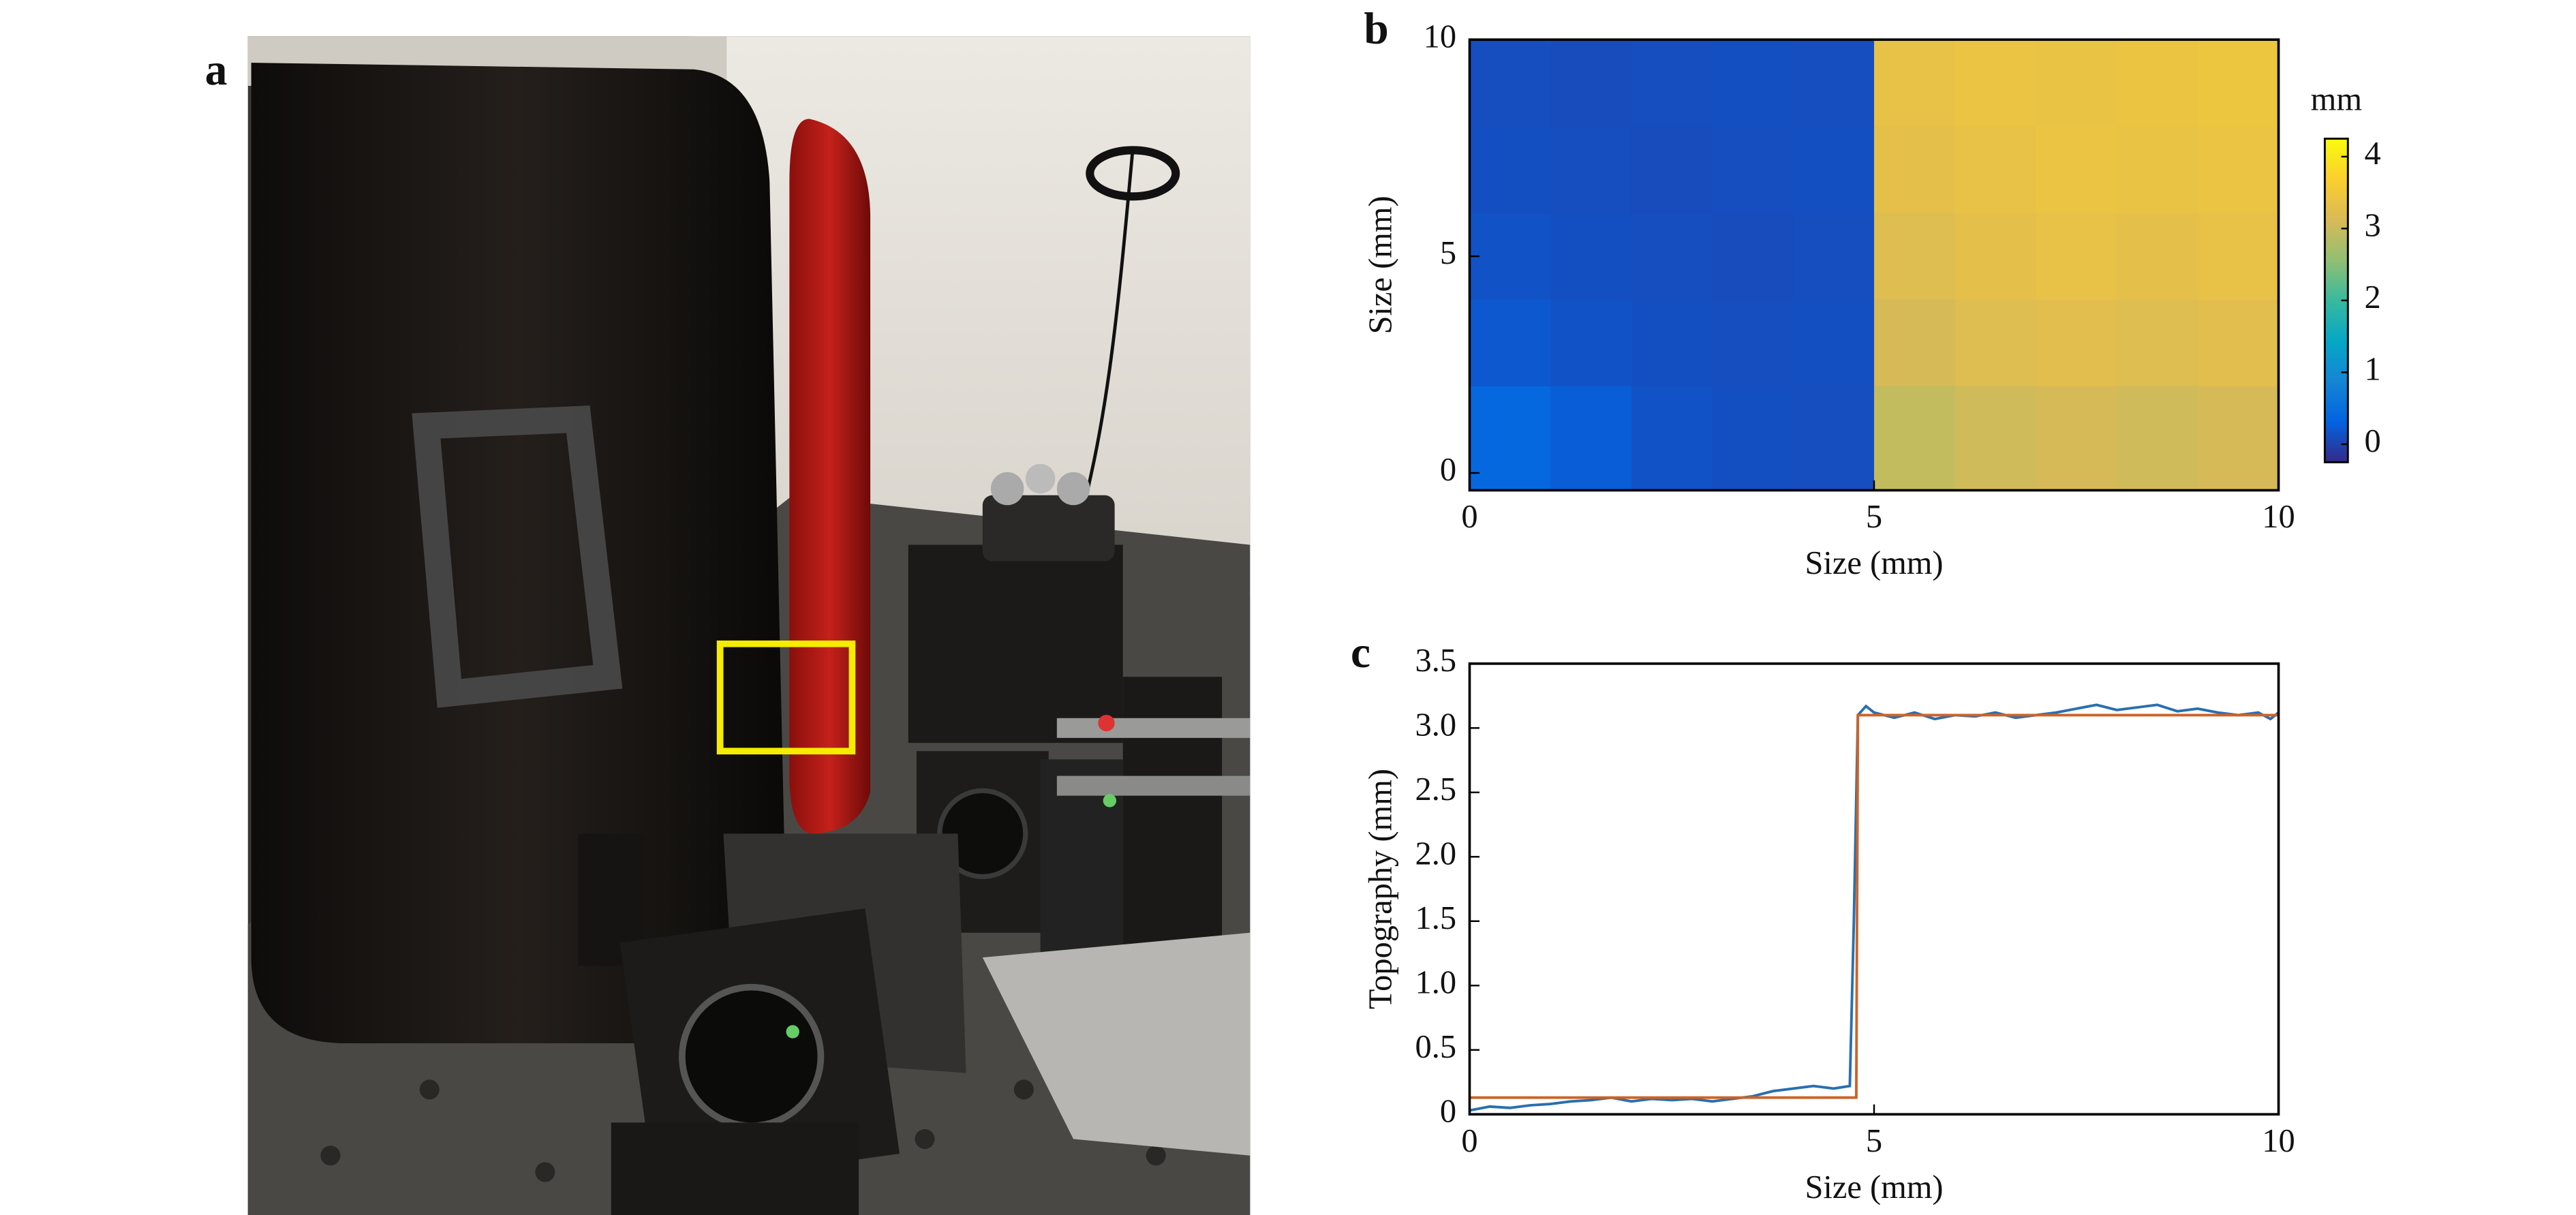 Image resolution: width=2576 pixels, height=1215 pixels. Describe the element at coordinates (216, 70) in the screenshot. I see `panel-label: a` at that location.